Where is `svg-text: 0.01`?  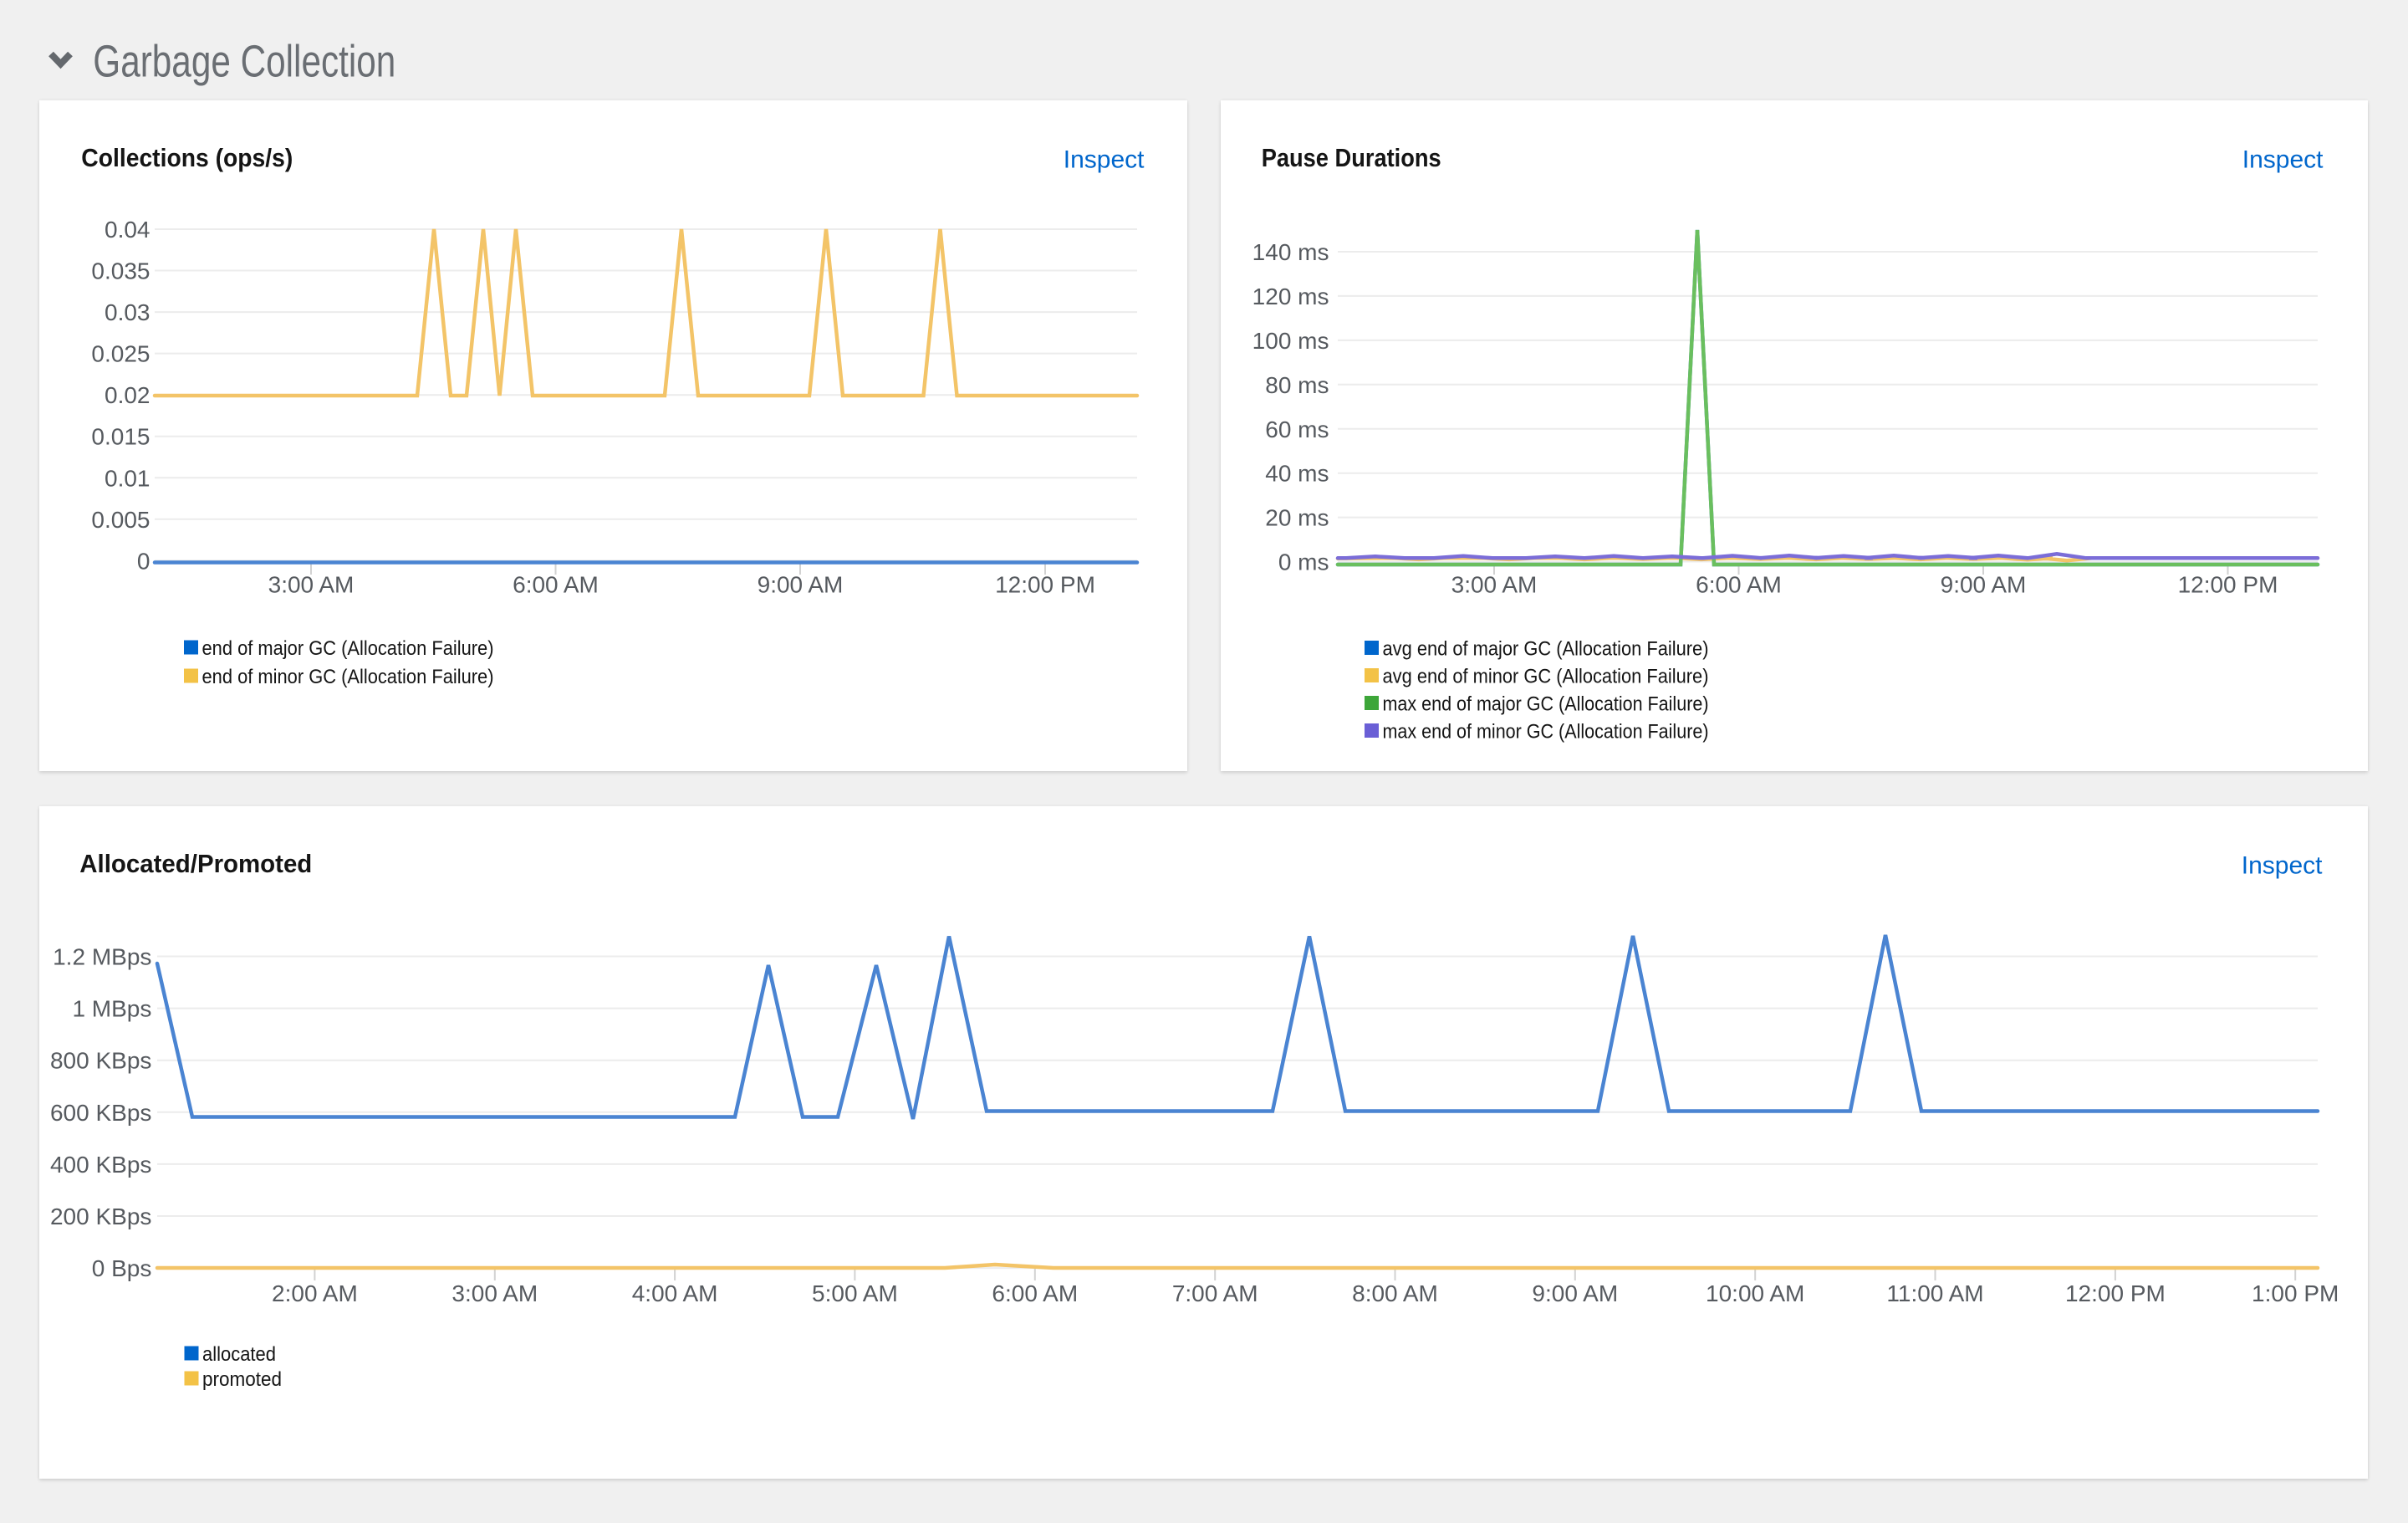
svg-text: 0.01 is located at coordinates (127, 478).